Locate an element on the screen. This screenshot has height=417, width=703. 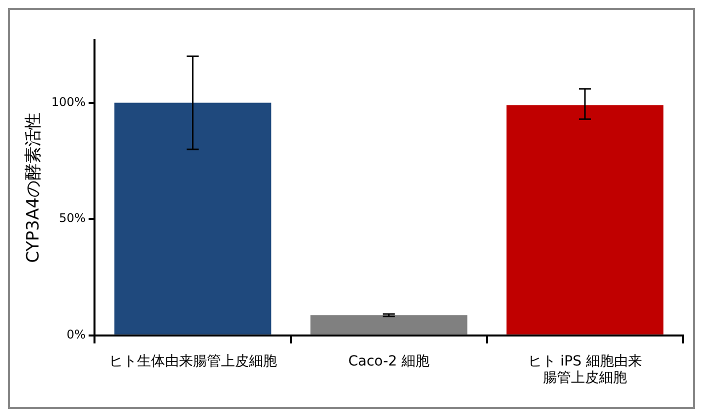
x-tick-label: ヒト iPS 細胞由来腸管上皮細胞 is located at coordinates (585, 369).